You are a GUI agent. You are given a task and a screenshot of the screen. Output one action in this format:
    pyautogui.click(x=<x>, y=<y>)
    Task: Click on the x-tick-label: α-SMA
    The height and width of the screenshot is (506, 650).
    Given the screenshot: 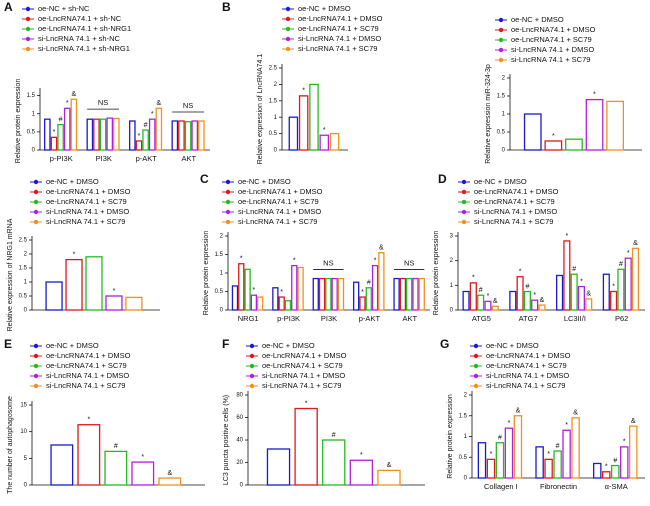 What is the action you would take?
    pyautogui.click(x=616, y=486)
    